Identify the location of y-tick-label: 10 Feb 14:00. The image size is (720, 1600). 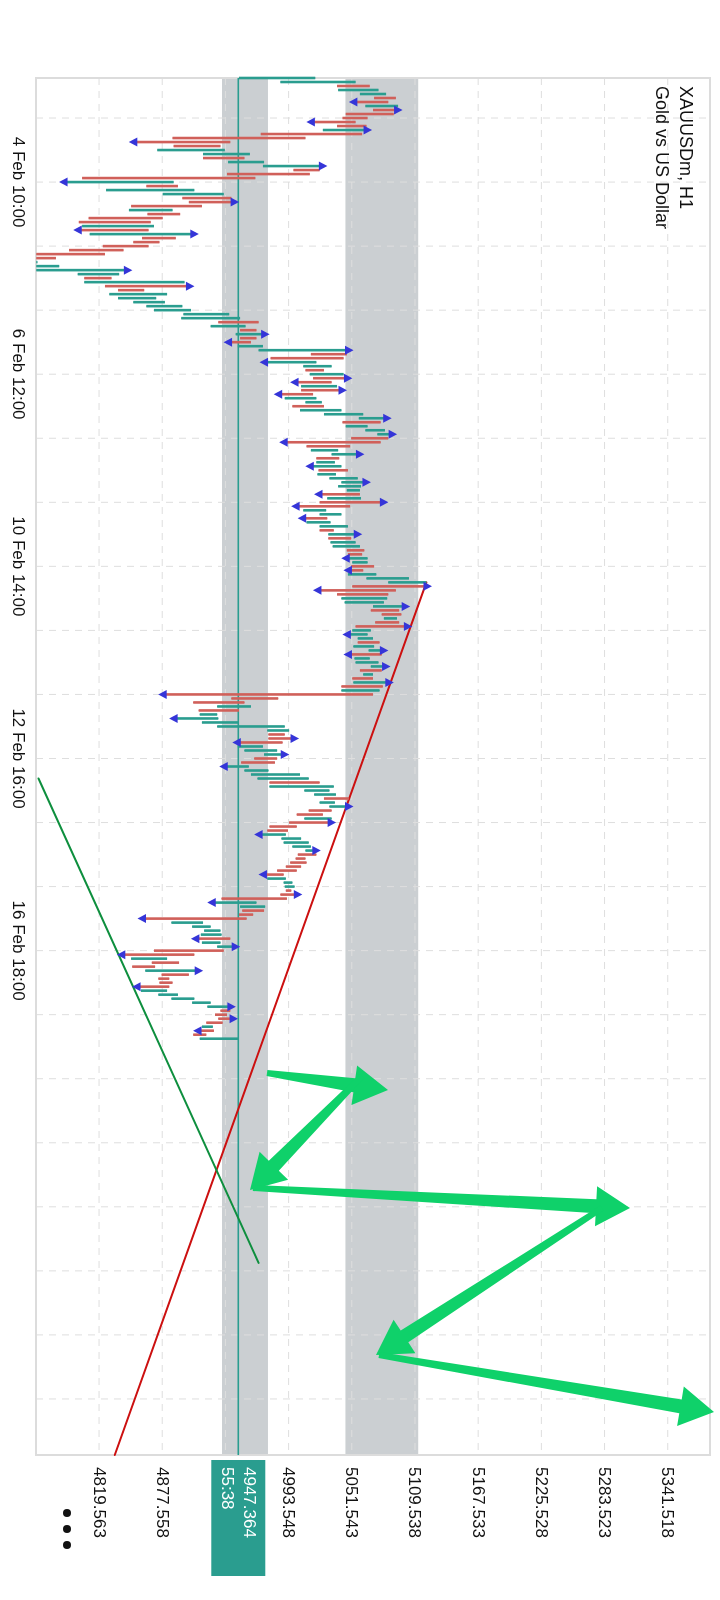
(18, 566).